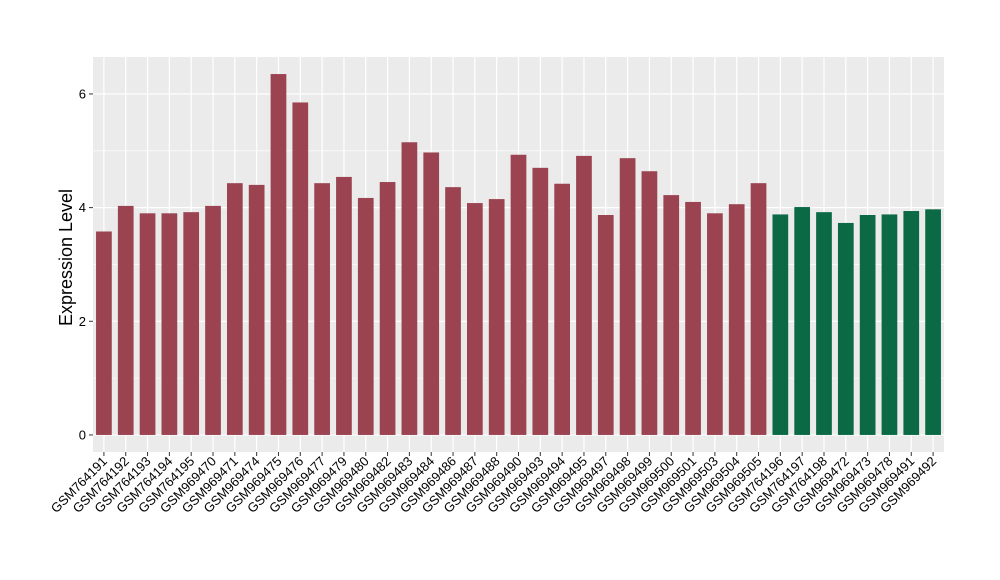 Image resolution: width=1000 pixels, height=580 pixels. What do you see at coordinates (605, 325) in the screenshot?
I see `bar-gsm969497` at bounding box center [605, 325].